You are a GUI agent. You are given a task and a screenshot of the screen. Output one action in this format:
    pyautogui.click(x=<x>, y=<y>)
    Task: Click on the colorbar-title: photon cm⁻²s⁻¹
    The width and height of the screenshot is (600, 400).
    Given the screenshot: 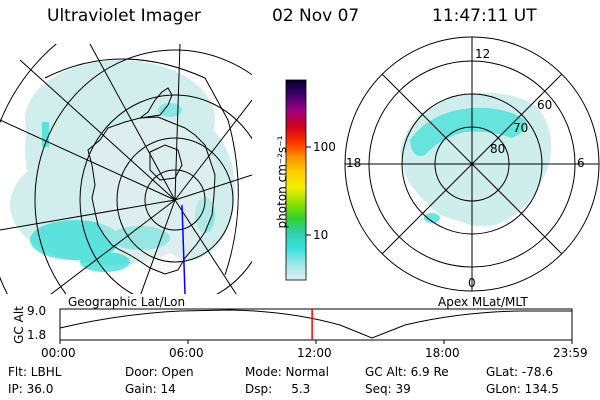 What is the action you would take?
    pyautogui.click(x=282, y=182)
    